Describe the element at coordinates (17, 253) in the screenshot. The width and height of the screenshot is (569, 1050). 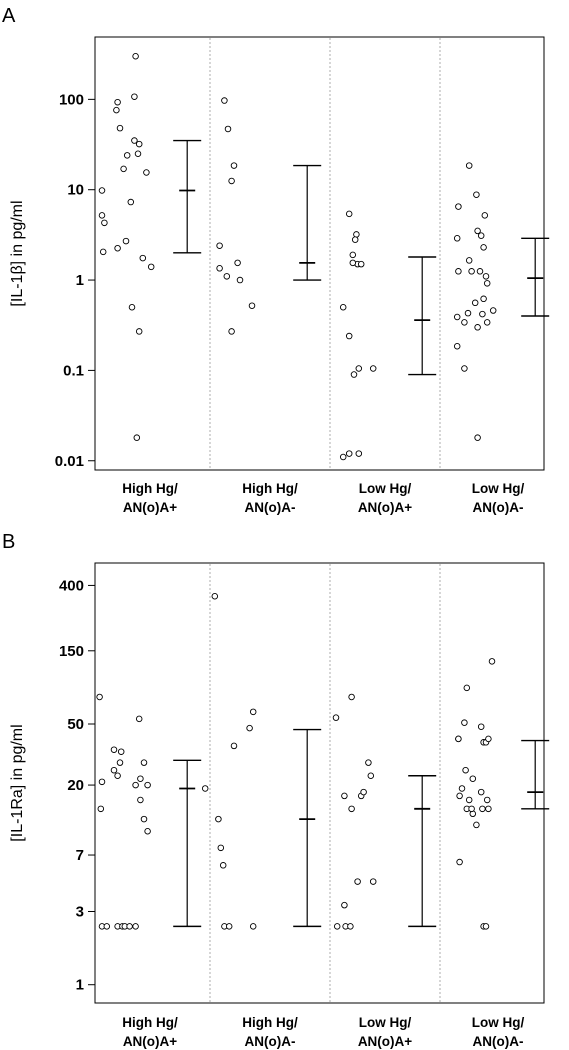
I see `y-axis-label: [IL-1β] in pg/ml` at that location.